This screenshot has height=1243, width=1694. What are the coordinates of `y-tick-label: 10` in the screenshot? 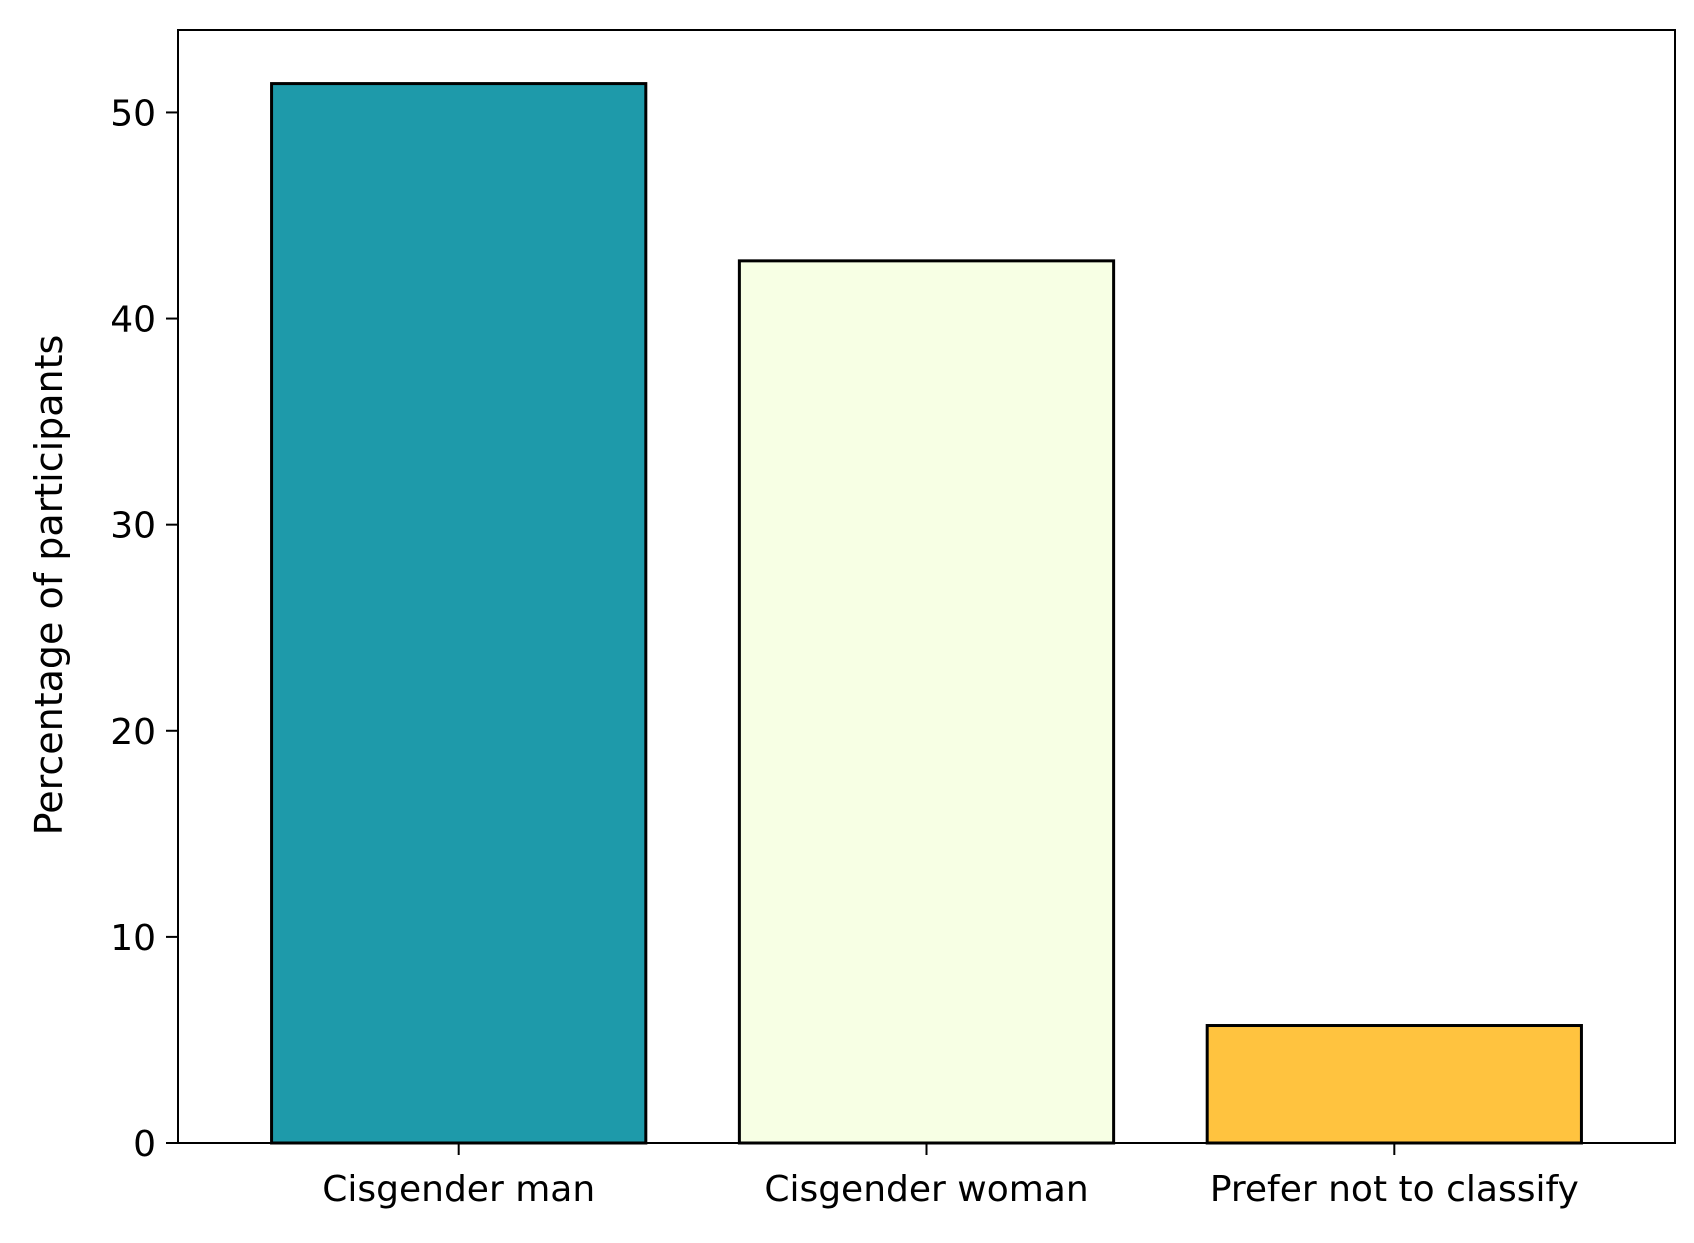 It's located at (133, 938).